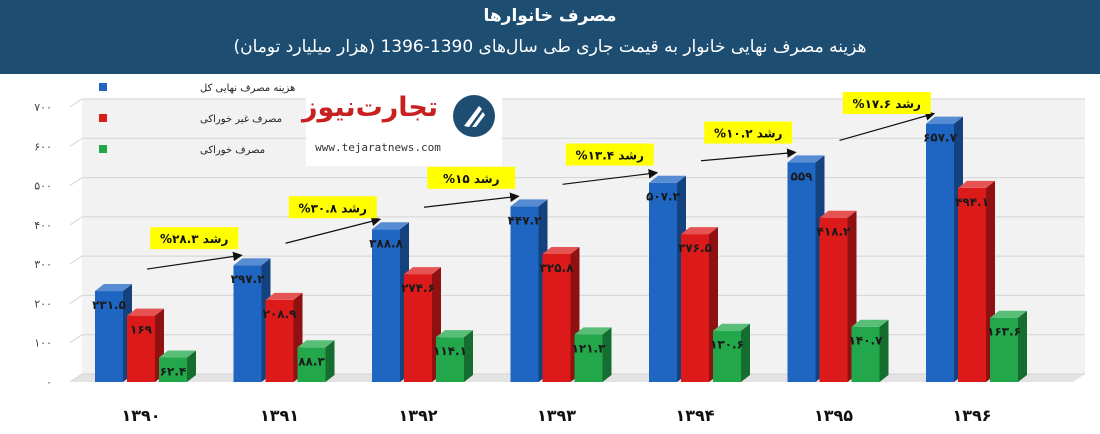  What do you see at coordinates (109, 305) in the screenshot?
I see `data-label: ۲۳۱.۵` at bounding box center [109, 305].